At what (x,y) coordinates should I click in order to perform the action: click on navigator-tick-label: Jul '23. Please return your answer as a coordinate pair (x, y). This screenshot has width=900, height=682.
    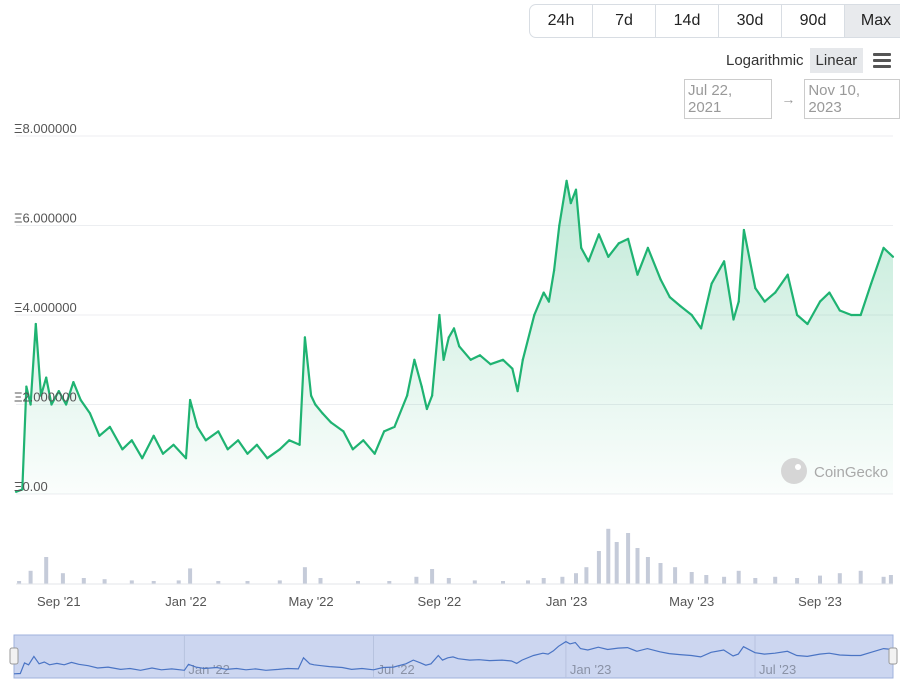
    Looking at the image, I should click on (777, 669).